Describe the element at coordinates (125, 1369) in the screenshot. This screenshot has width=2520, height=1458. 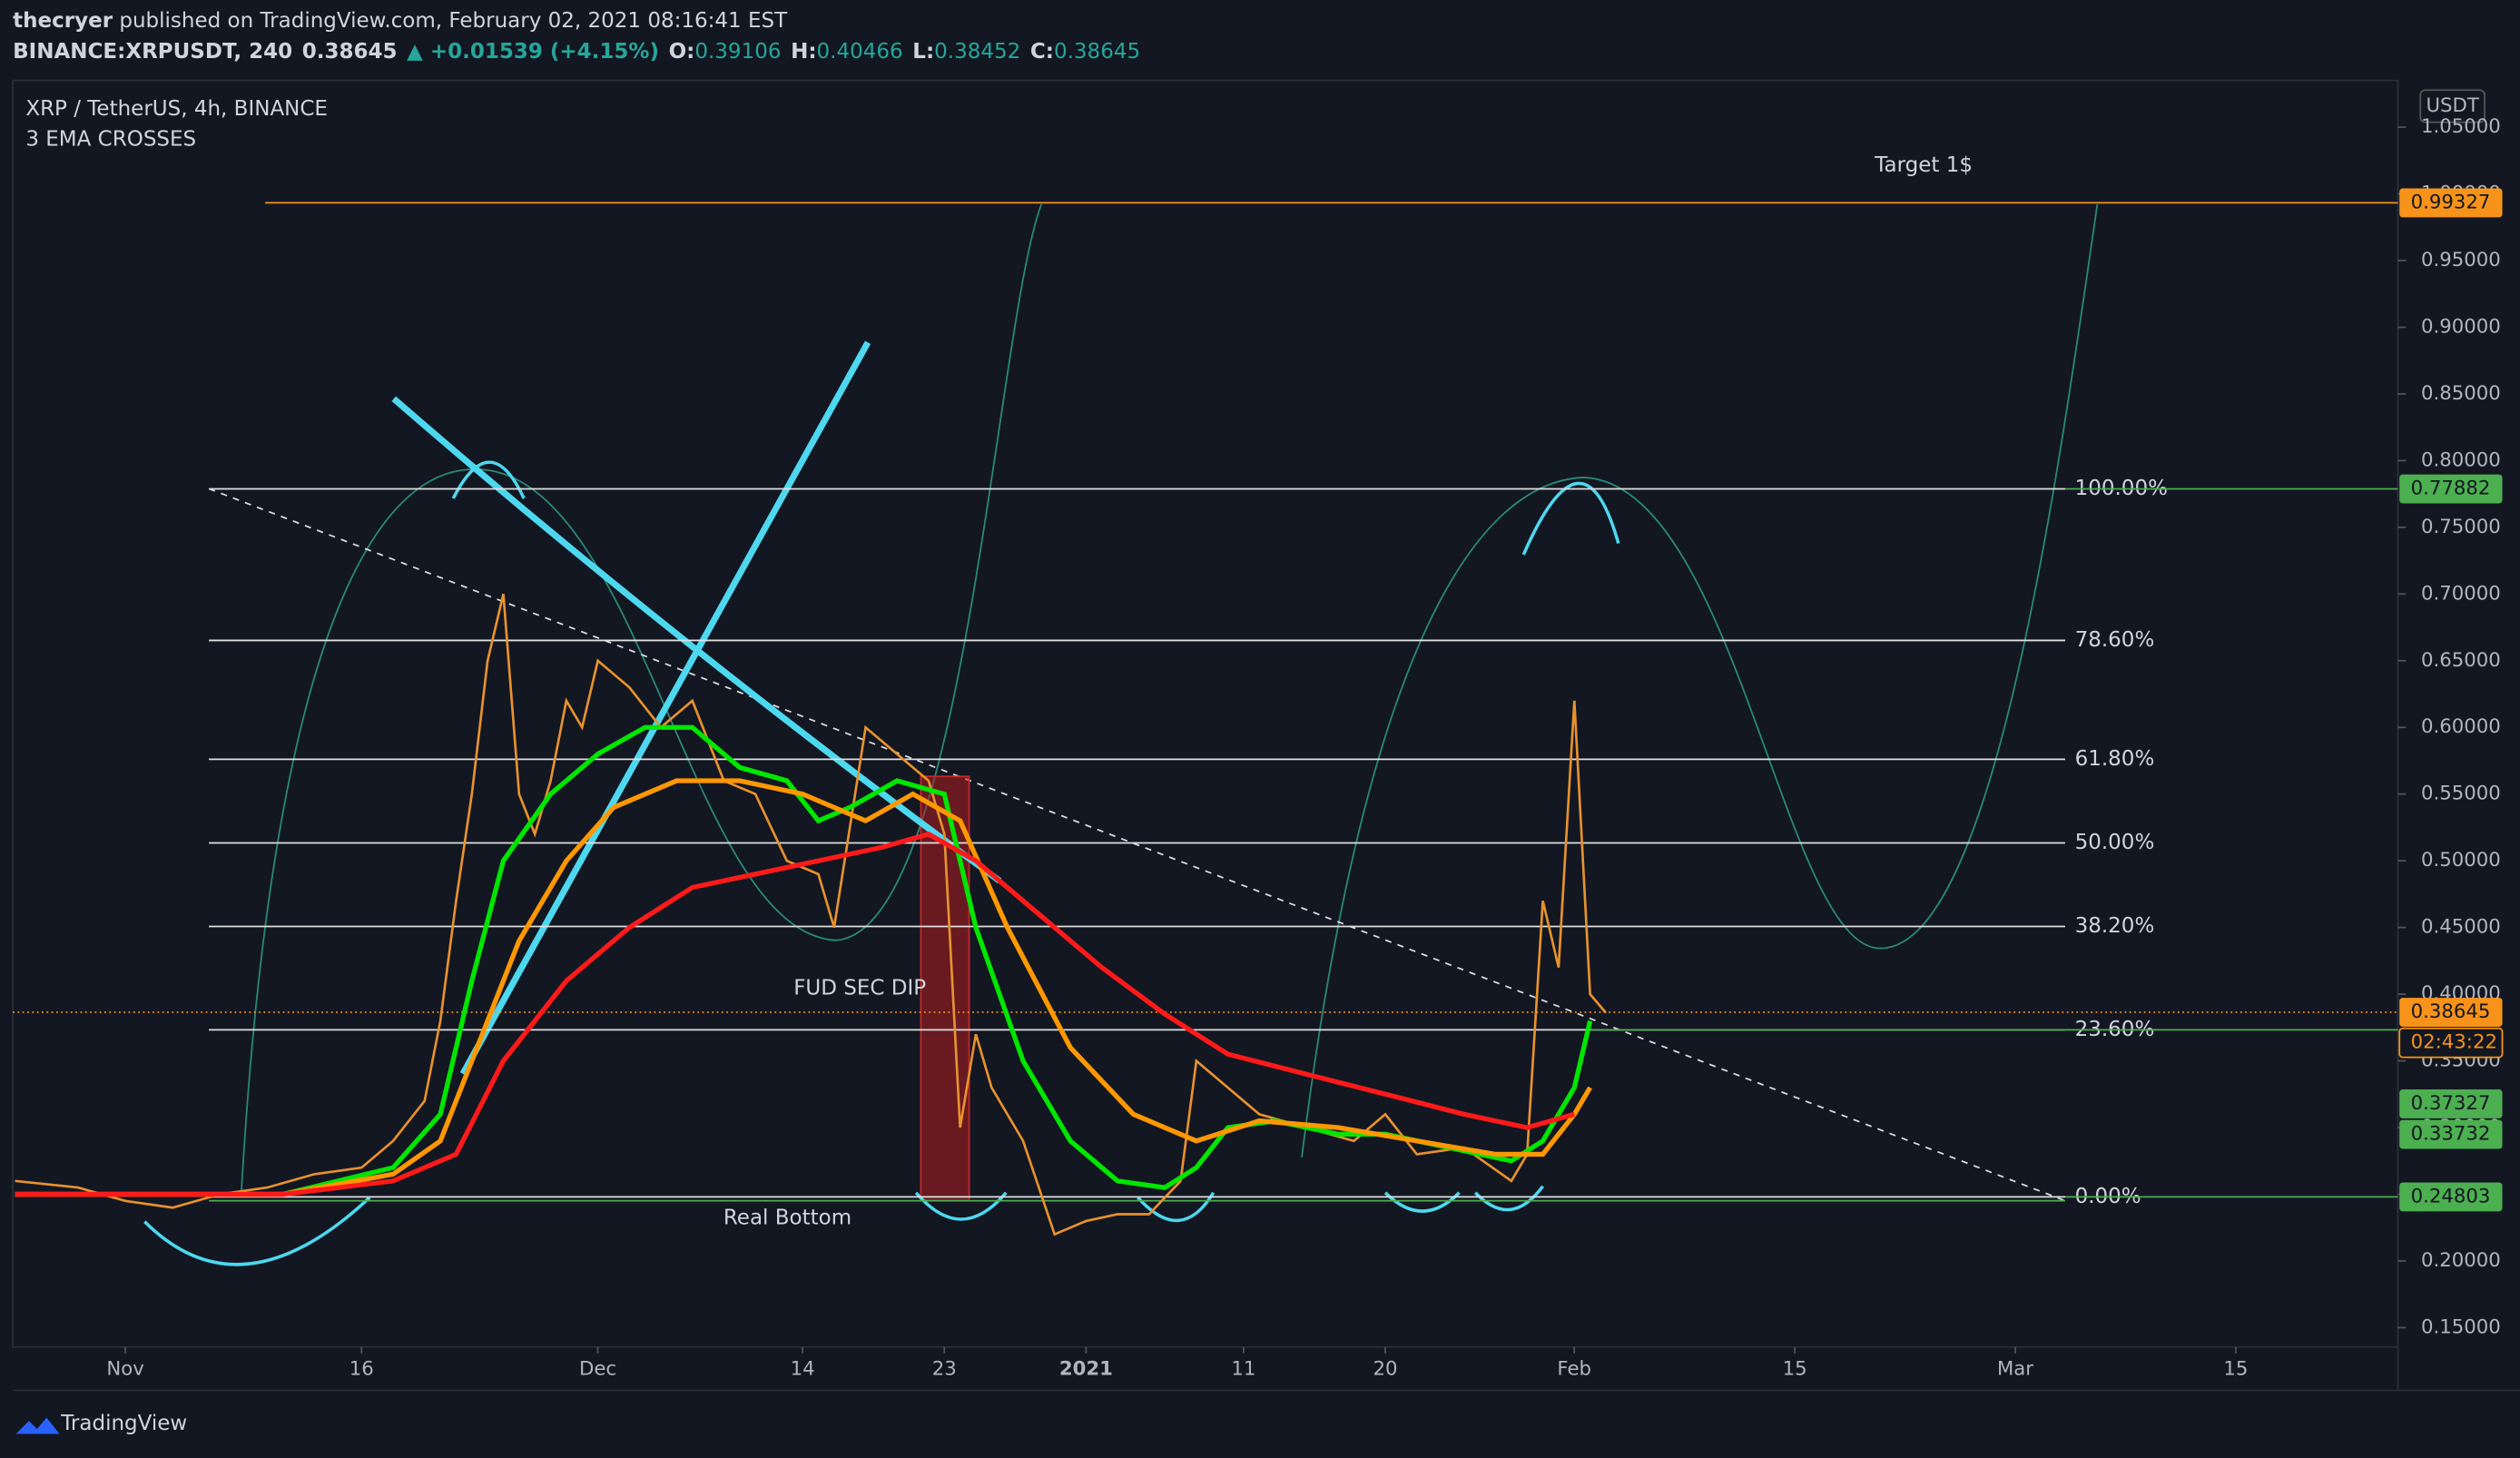
I see `x-tick-label: Nov` at that location.